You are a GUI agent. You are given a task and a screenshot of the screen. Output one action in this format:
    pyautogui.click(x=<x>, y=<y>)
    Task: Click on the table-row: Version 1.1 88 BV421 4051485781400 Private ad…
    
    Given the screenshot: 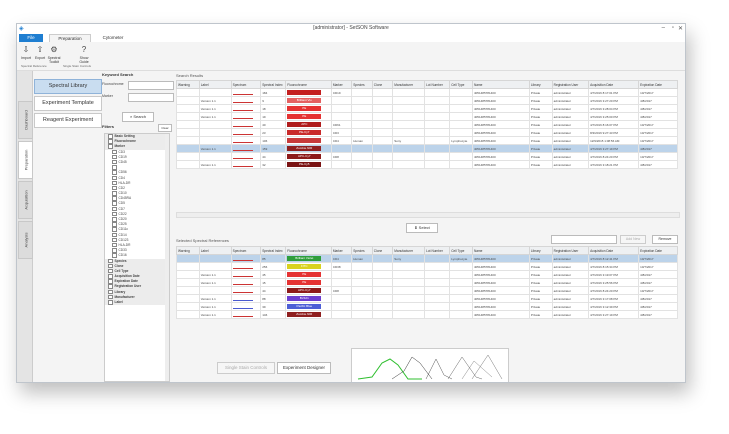 What is the action you would take?
    pyautogui.click(x=427, y=298)
    